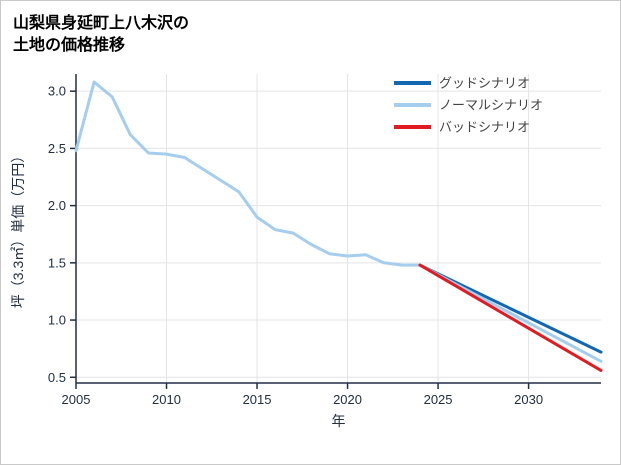  I want to click on legend-item-bad: バッドシナリオ, so click(462, 126).